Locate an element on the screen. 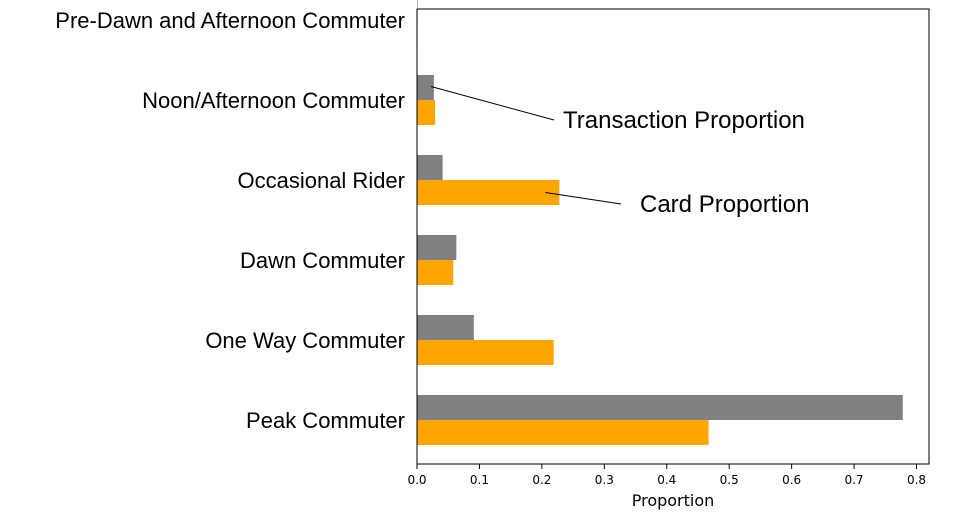  category-label-noon-afternoon-commuter: Noon/Afternoon Commuter is located at coordinates (273, 100).